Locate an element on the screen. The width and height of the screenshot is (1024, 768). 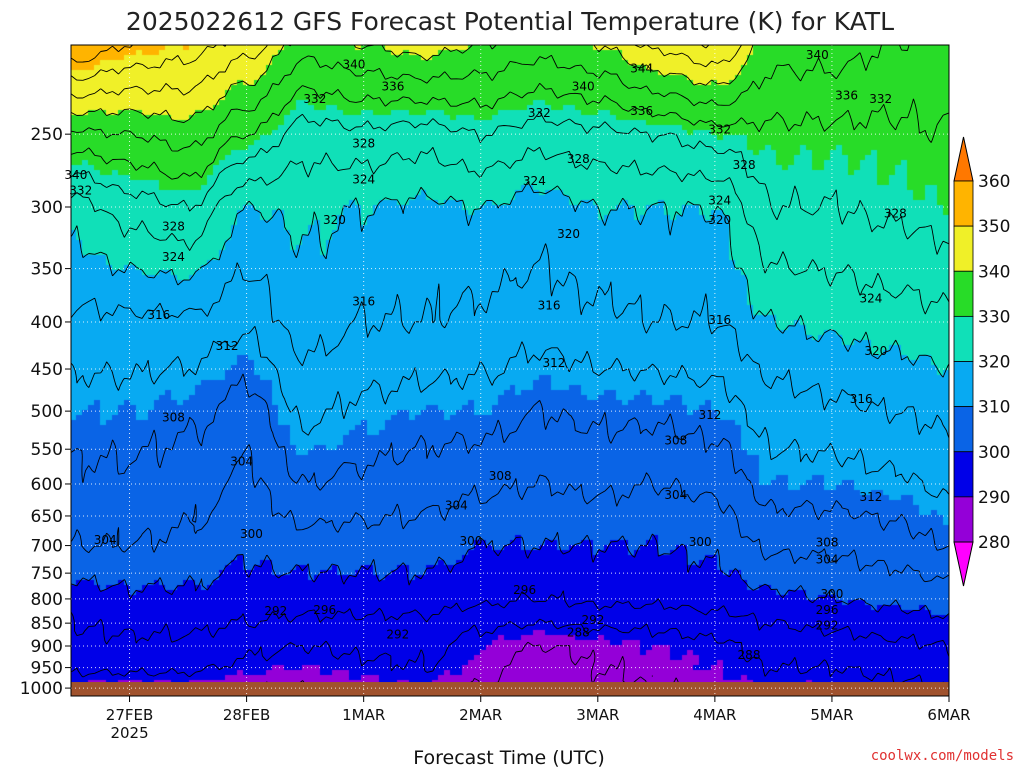
colorbar-label: 330 is located at coordinates (994, 317).